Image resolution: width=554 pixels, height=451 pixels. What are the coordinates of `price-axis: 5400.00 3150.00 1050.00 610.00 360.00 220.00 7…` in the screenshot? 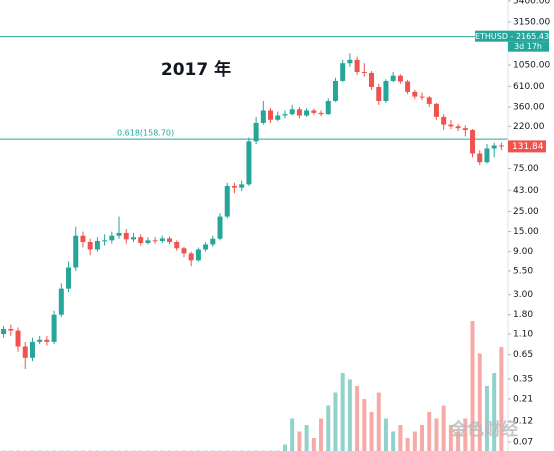 It's located at (512, 225).